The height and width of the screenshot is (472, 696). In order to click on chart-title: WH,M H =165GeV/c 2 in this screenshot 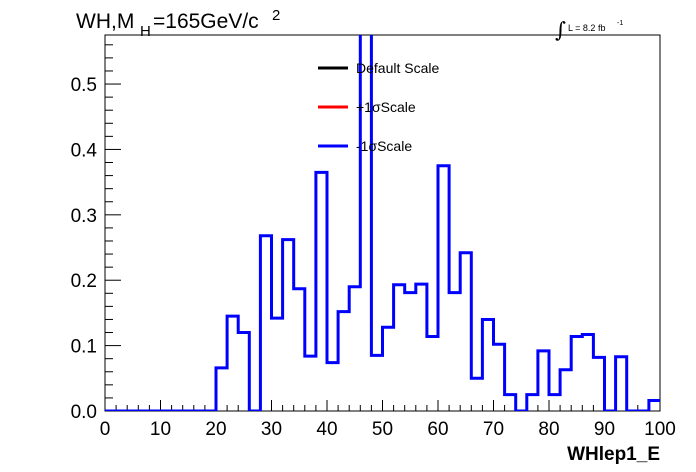, I will do `click(178, 23)`.